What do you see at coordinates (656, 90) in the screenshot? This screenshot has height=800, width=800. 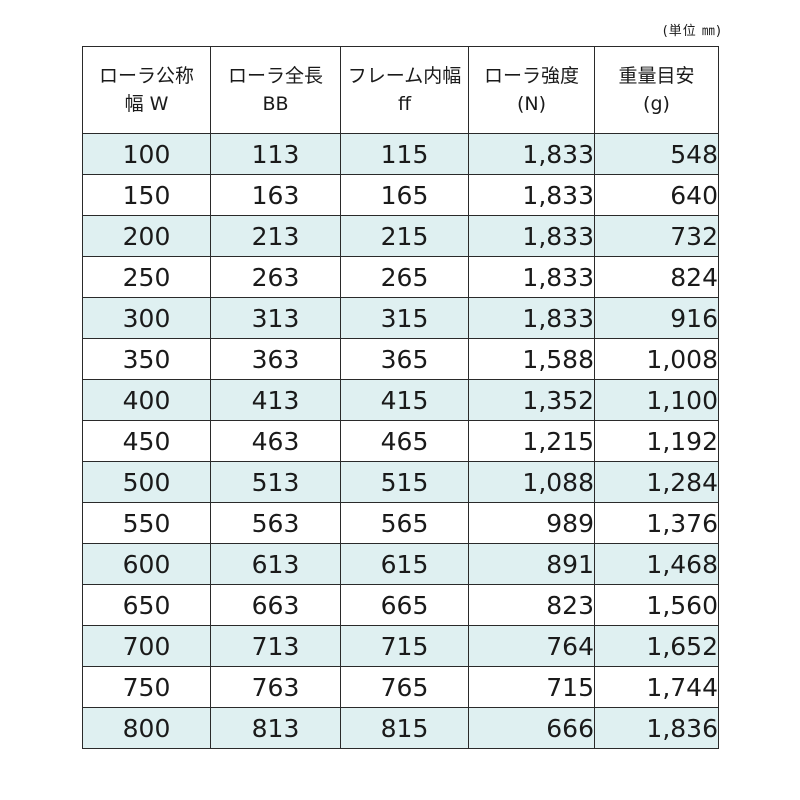 I see `header-weight-estimate: 重量目安 (g)` at bounding box center [656, 90].